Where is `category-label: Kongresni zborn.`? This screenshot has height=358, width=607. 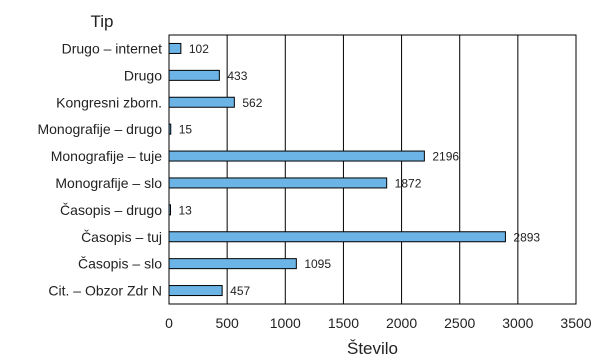 category-label: Kongresni zborn. is located at coordinates (109, 102).